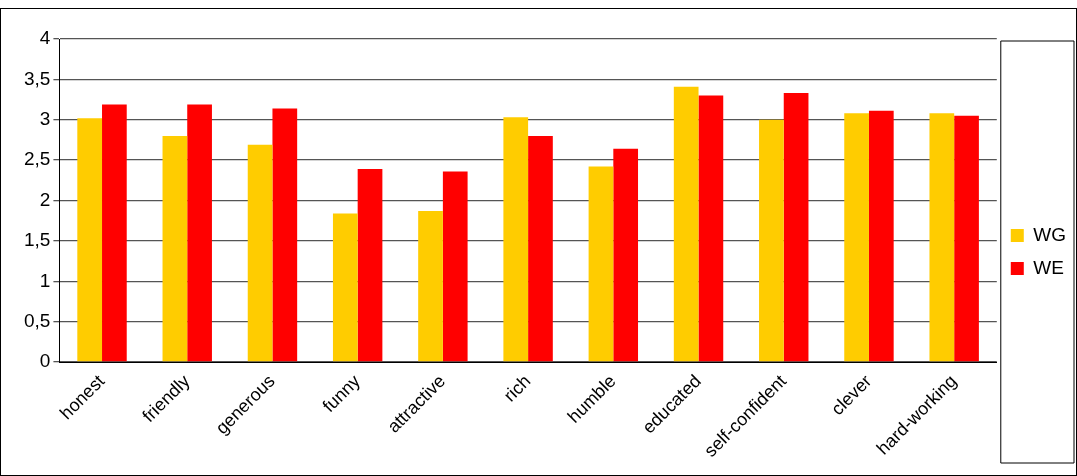 The image size is (1077, 476). Describe the element at coordinates (45, 361) in the screenshot. I see `y-tick-label: 0` at that location.